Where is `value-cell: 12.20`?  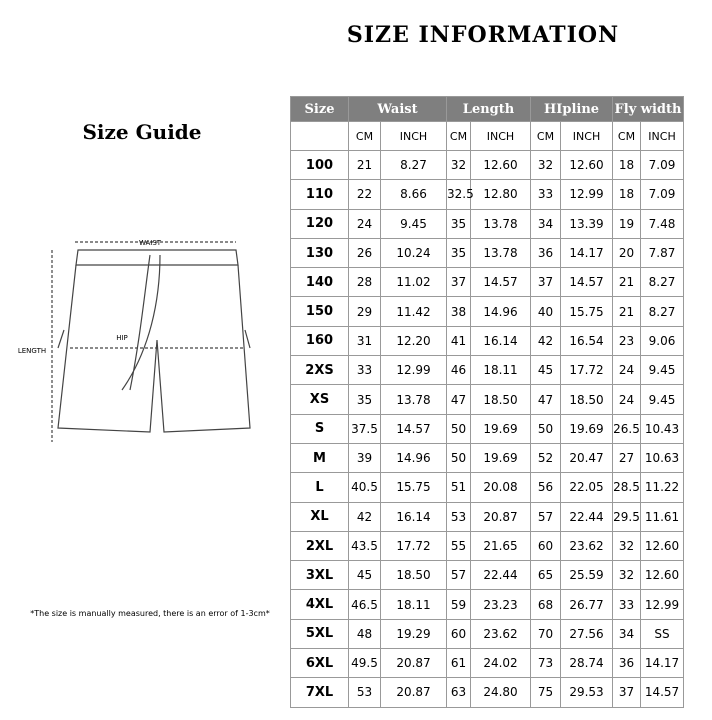
value-cell: 12.20 is located at coordinates (413, 341).